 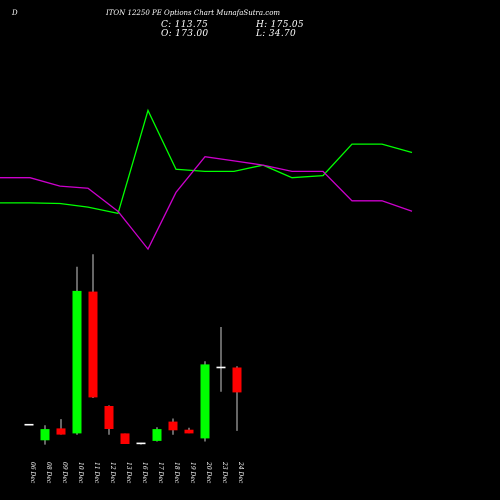 I want to click on x-tick-label: 06 Dec, so click(x=32, y=473).